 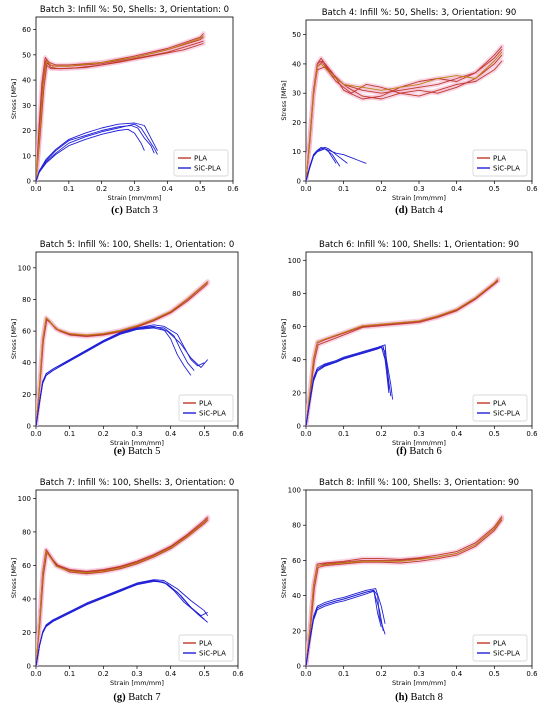 What do you see at coordinates (425, 451) in the screenshot?
I see `caption-text: Batch 6` at bounding box center [425, 451].